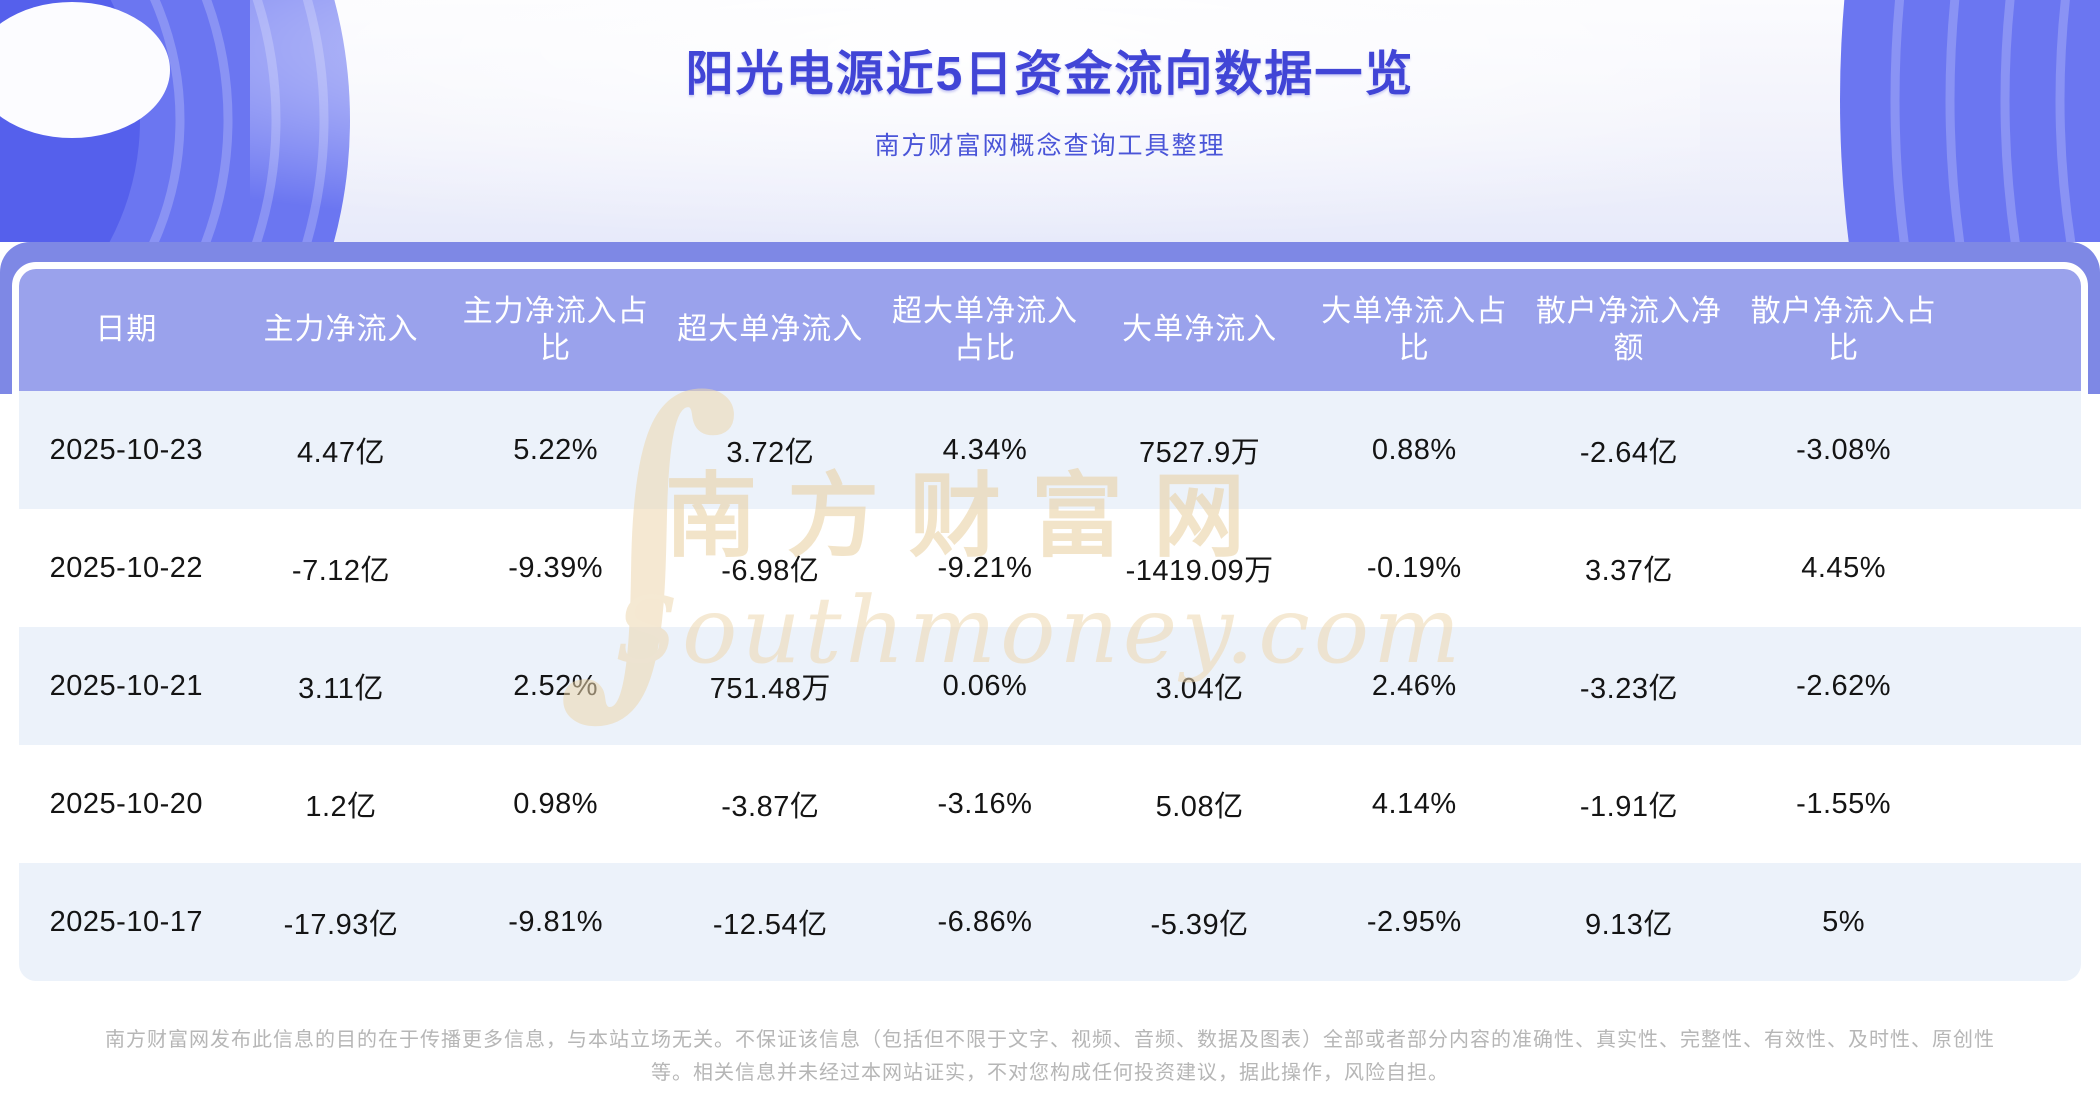 The image size is (2100, 1114). What do you see at coordinates (341, 804) in the screenshot?
I see `value-cell: 1.2亿` at bounding box center [341, 804].